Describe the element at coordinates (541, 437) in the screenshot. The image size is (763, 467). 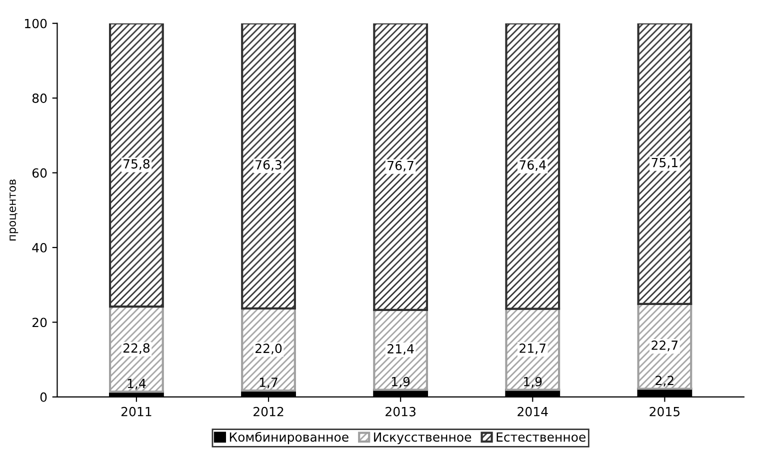
I see `legend-label: Естественное` at that location.